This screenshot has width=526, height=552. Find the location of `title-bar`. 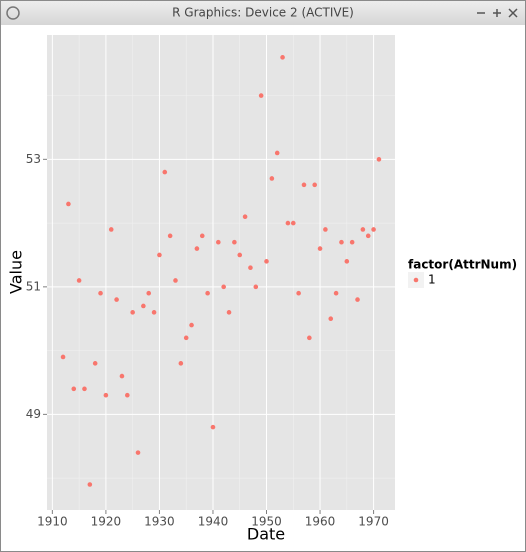

title-bar is located at coordinates (263, 13).